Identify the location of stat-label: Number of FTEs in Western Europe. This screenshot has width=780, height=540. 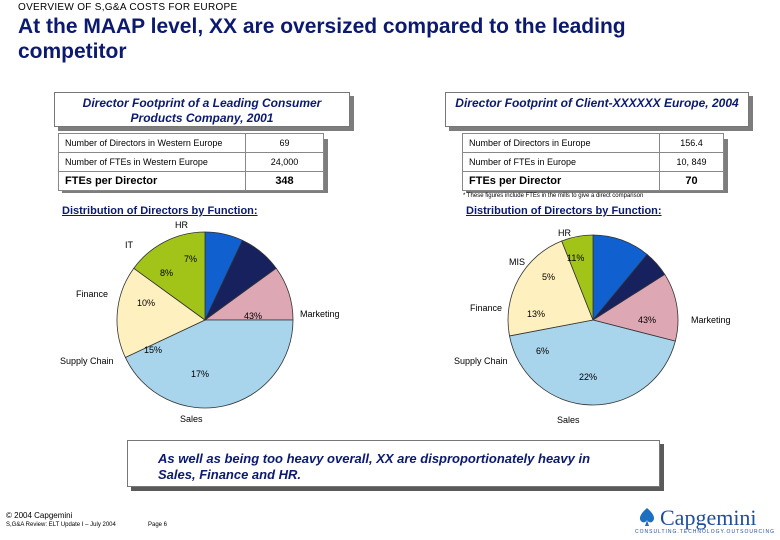
(152, 162).